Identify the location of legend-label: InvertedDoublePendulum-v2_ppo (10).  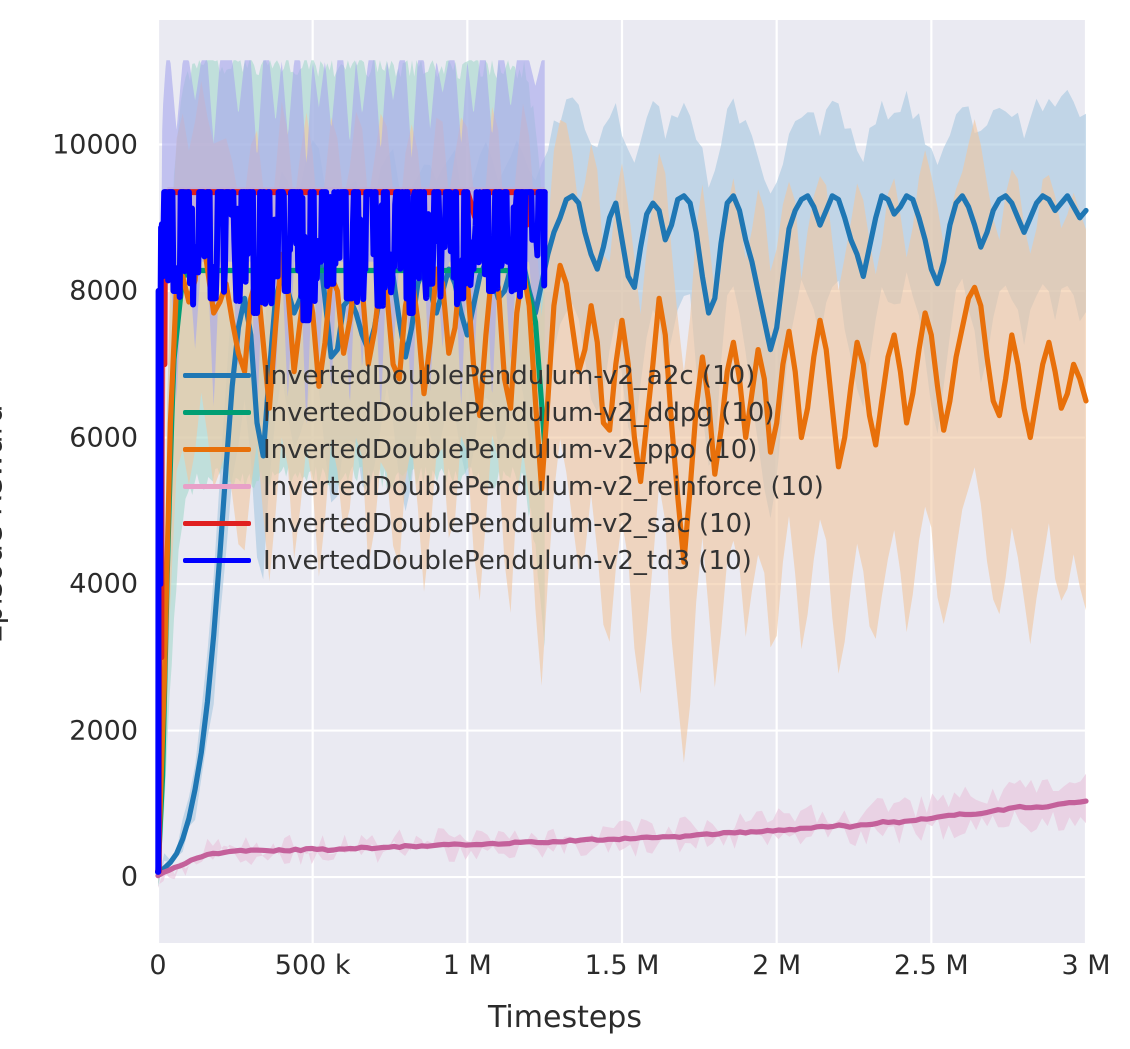
(510, 449).